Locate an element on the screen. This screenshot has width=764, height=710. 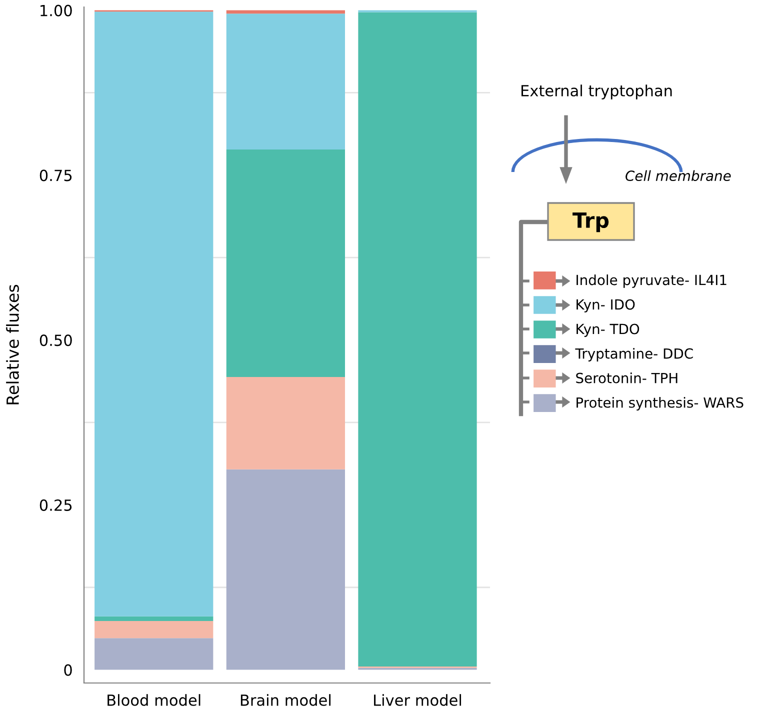
text: External tryptophan is located at coordinates (597, 92).